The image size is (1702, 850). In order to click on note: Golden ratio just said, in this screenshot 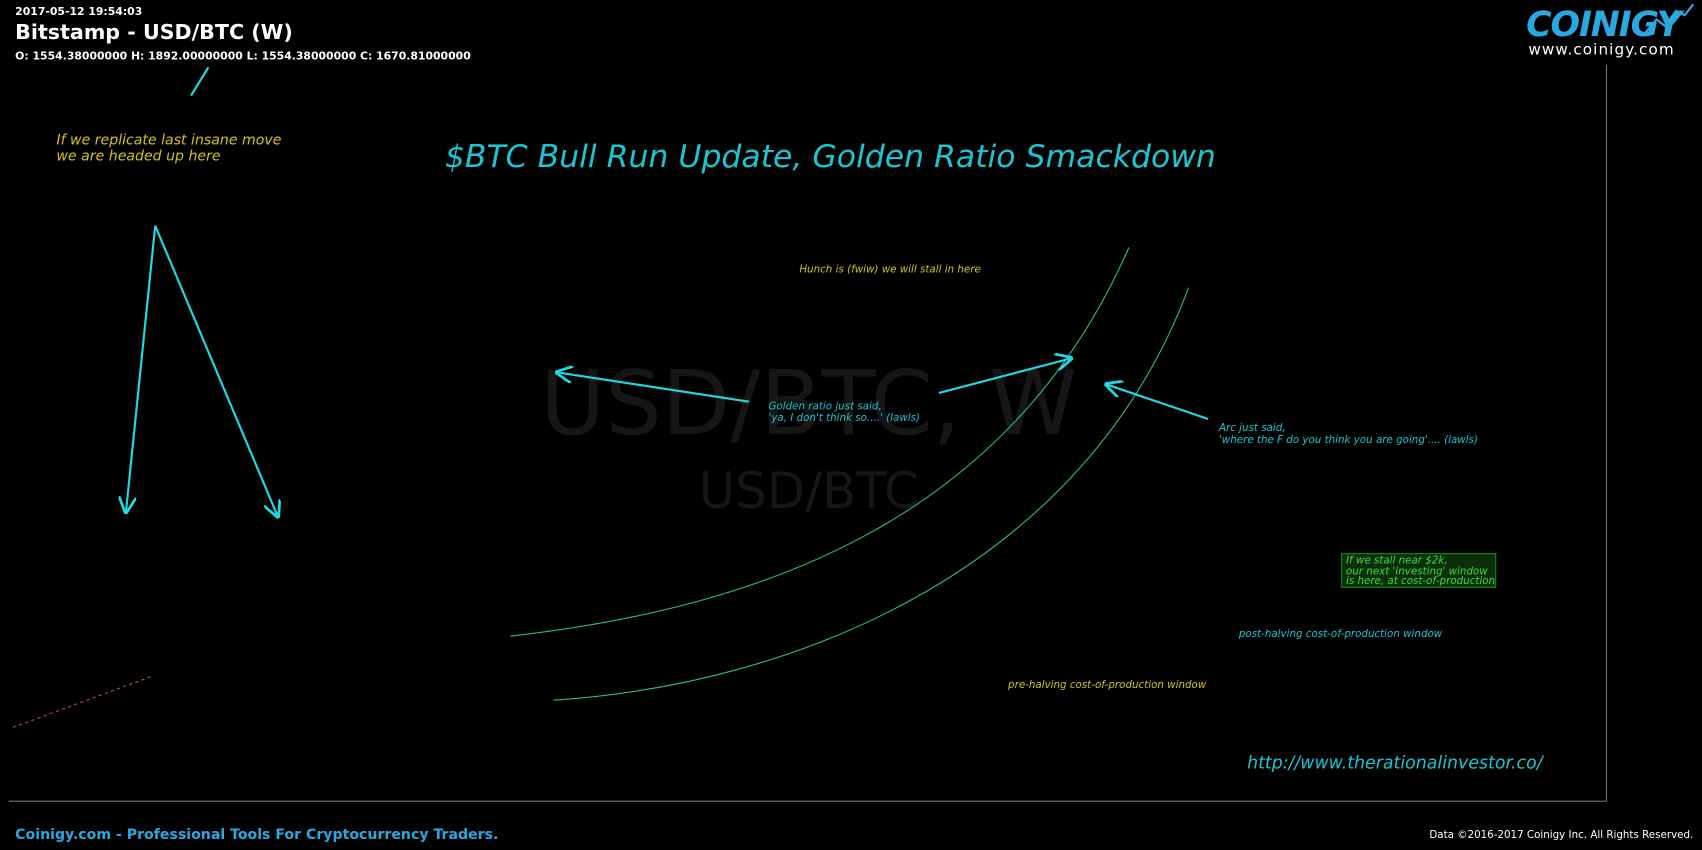, I will do `click(825, 406)`.